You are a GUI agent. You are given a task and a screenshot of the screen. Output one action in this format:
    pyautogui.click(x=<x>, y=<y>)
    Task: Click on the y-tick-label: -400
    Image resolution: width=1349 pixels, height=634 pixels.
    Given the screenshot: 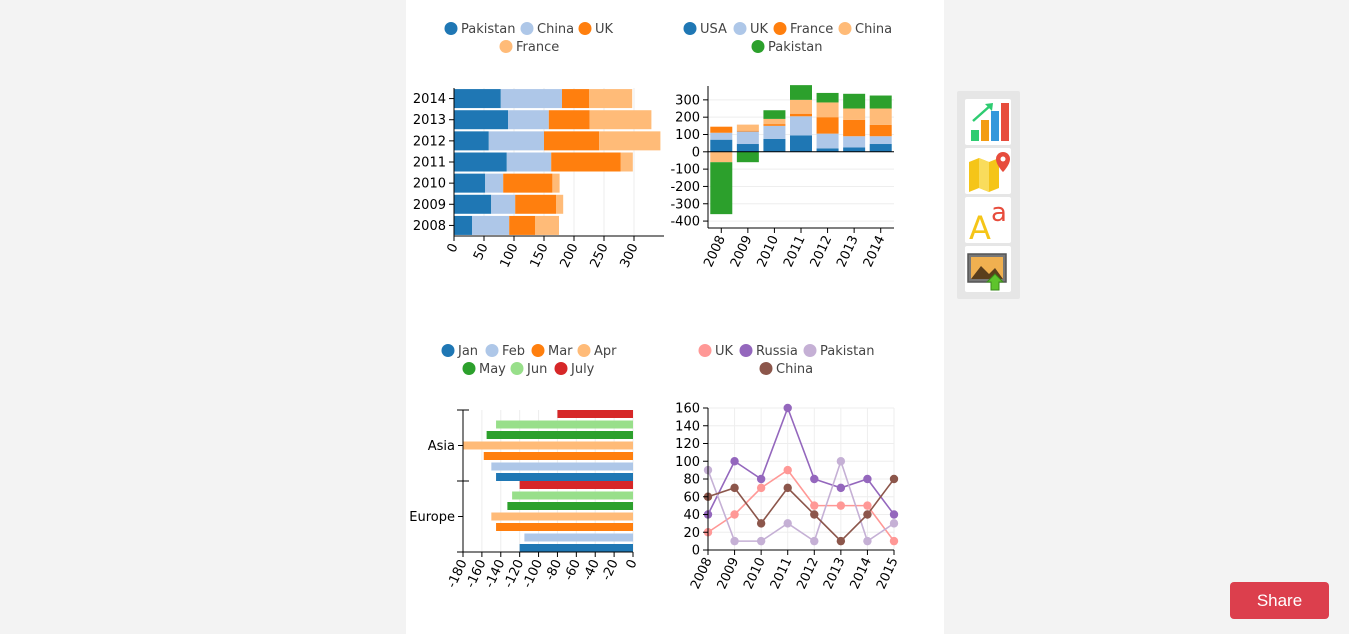 What is the action you would take?
    pyautogui.click(x=685, y=222)
    